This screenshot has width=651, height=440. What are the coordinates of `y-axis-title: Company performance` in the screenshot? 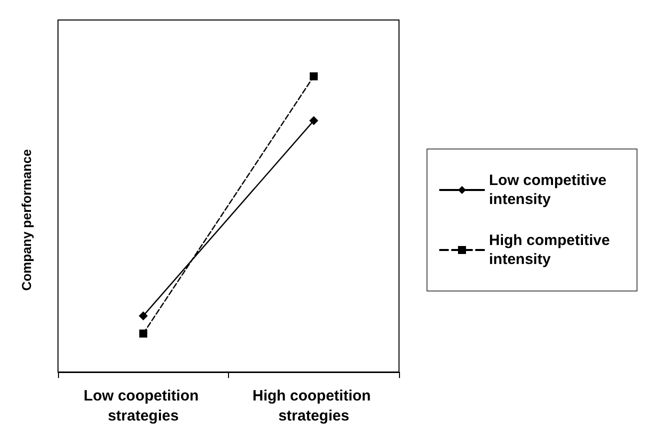 It's located at (26, 220).